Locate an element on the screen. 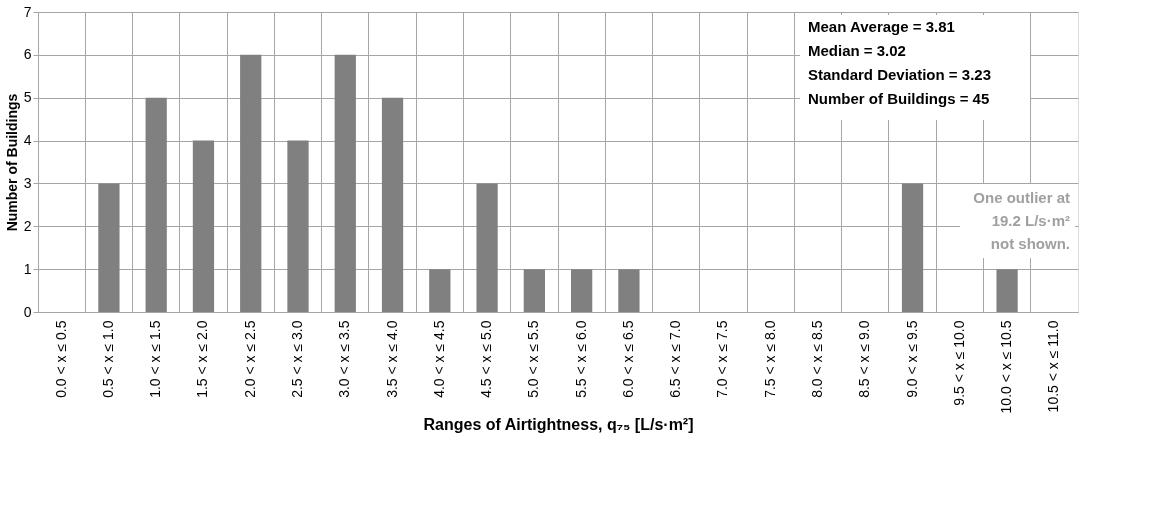  x-tick-label: 2.0 < x ≤ 2.5 is located at coordinates (249, 359).